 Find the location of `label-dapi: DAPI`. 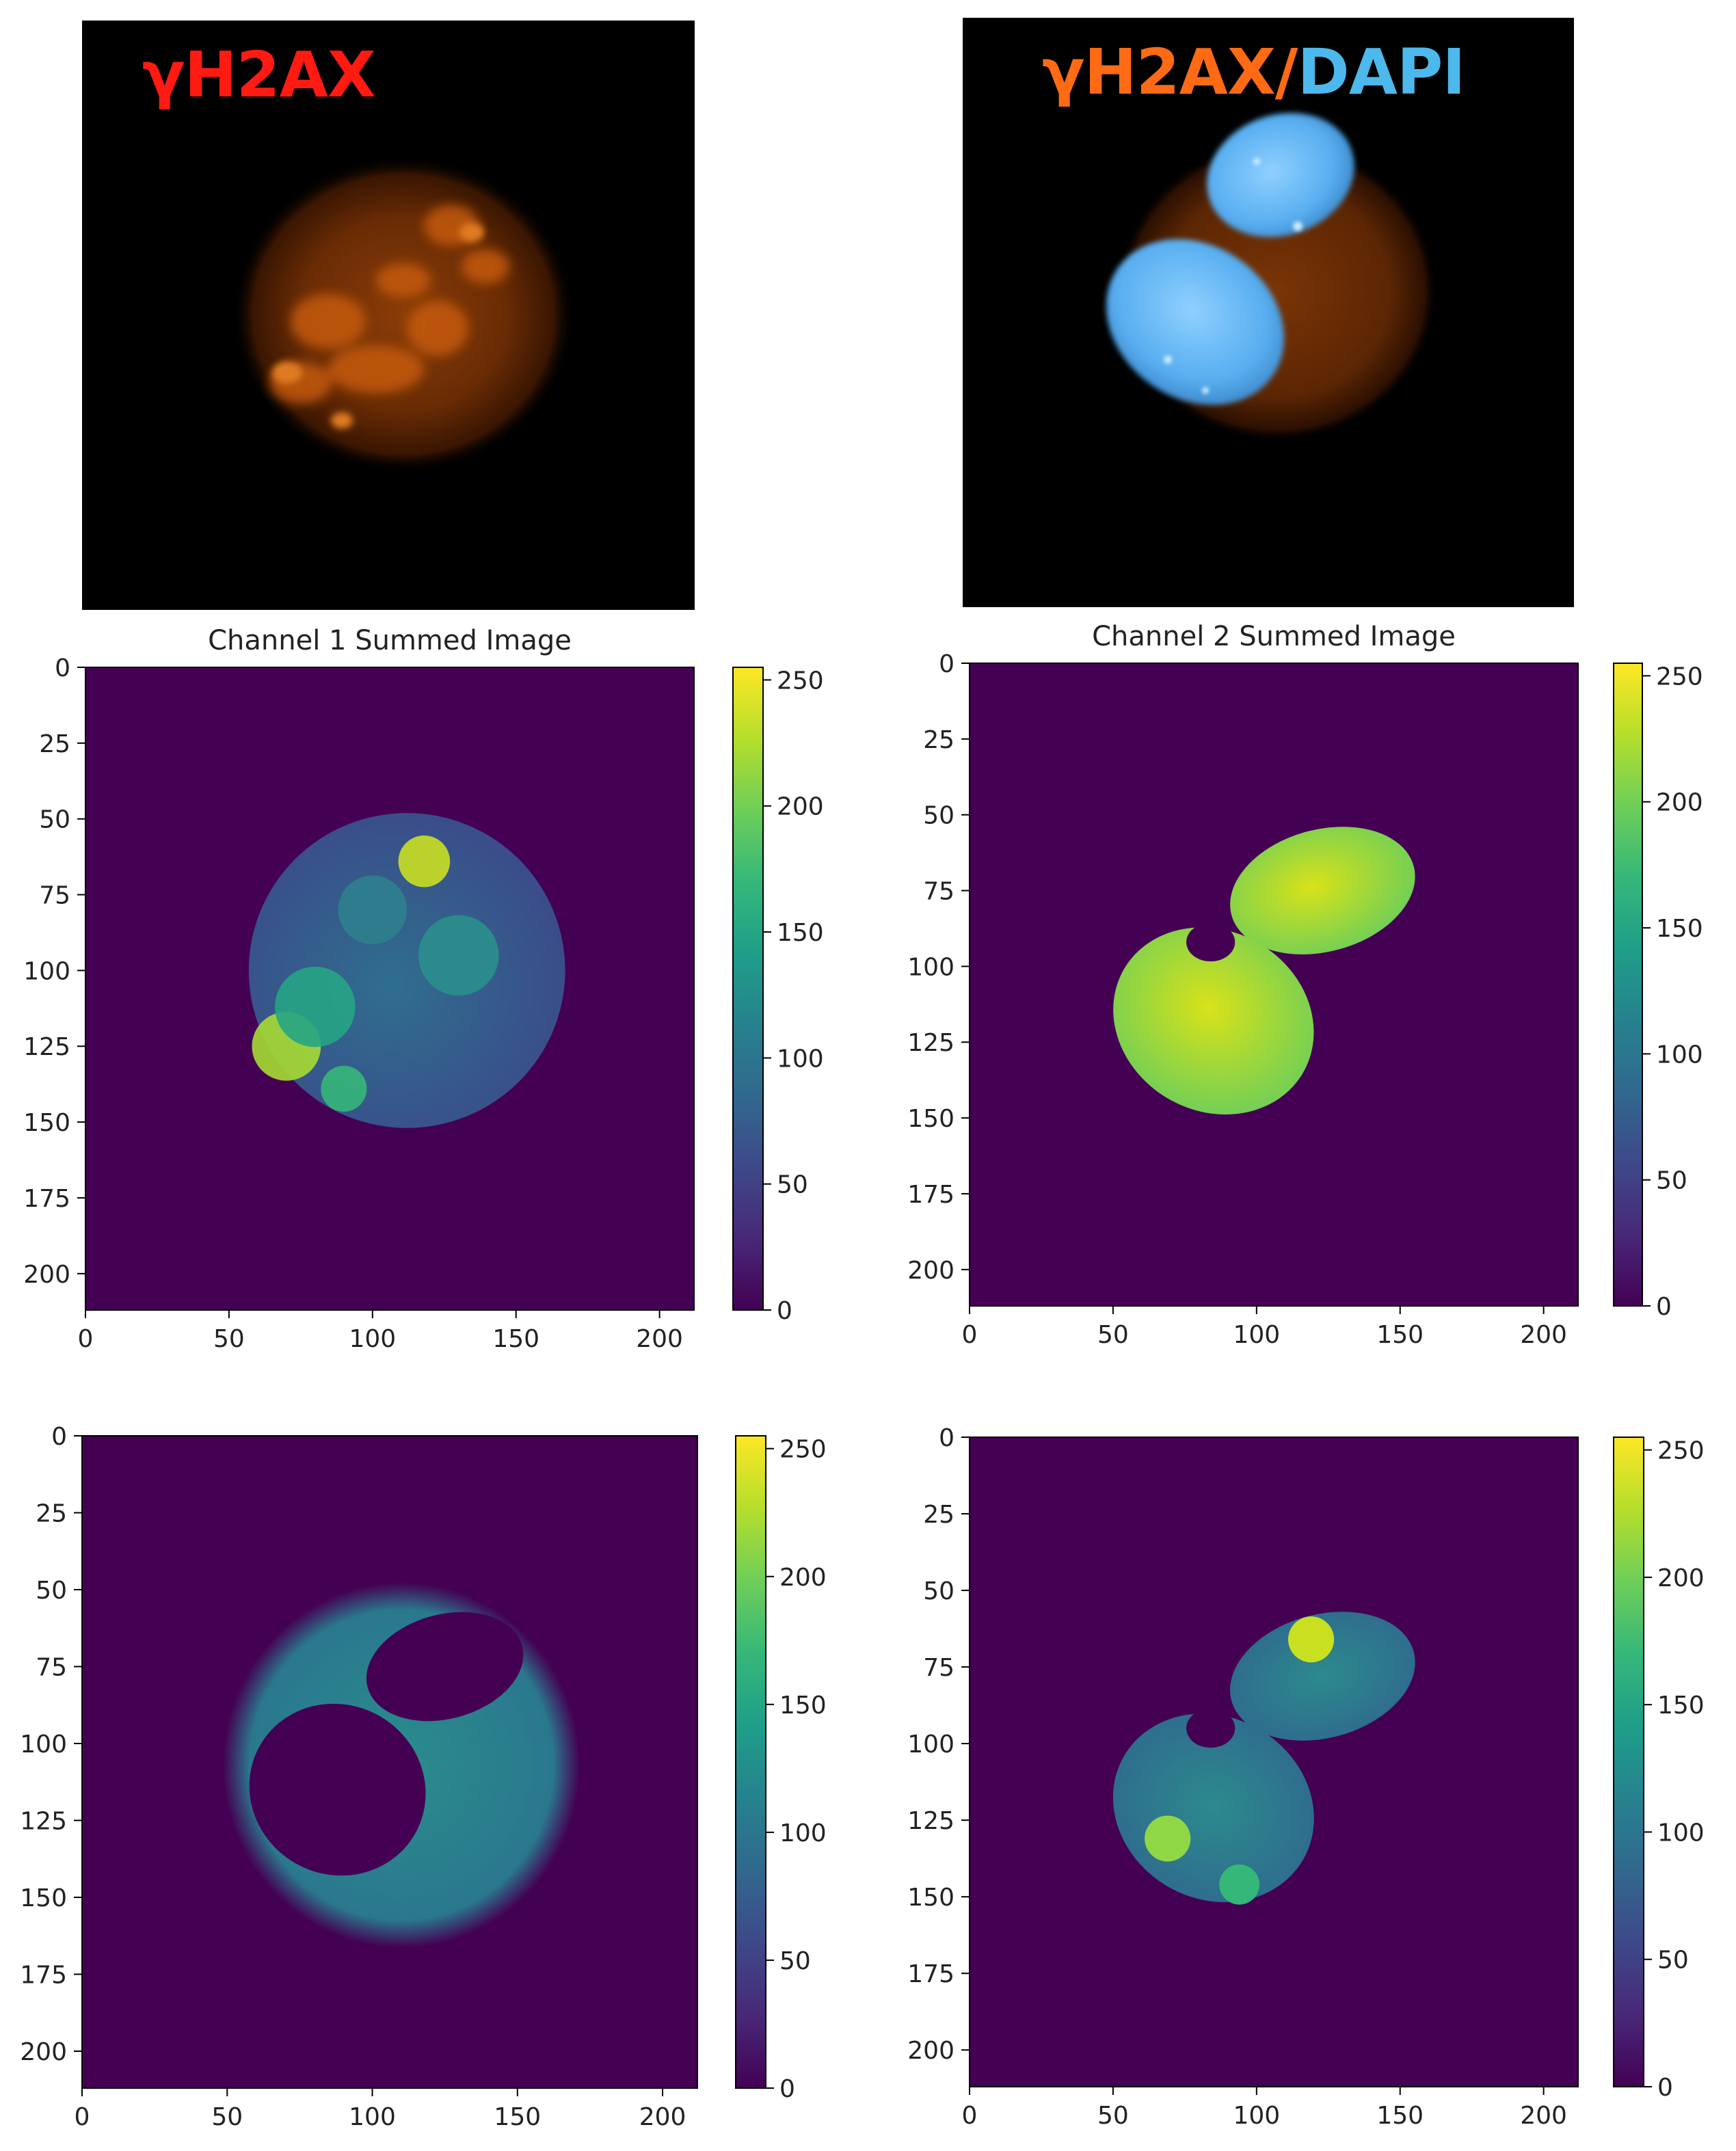

label-dapi: DAPI is located at coordinates (1381, 72).